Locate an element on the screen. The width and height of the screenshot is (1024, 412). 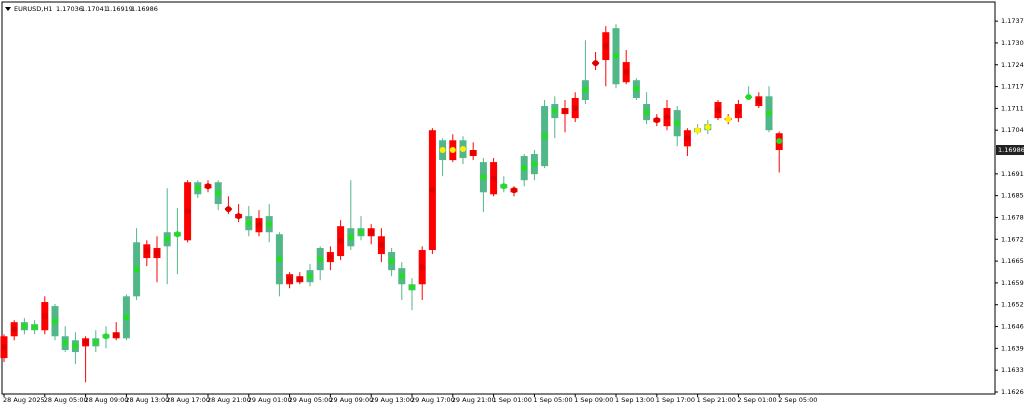
x-tick-label: 29 Aug 09:00 is located at coordinates (351, 400).